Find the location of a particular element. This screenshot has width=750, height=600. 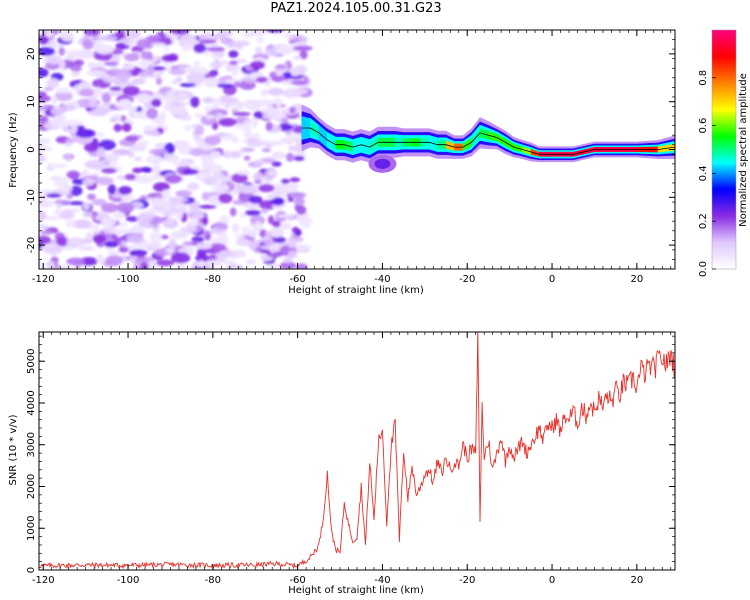

snr-x-tick-label: -60 is located at coordinates (297, 580).